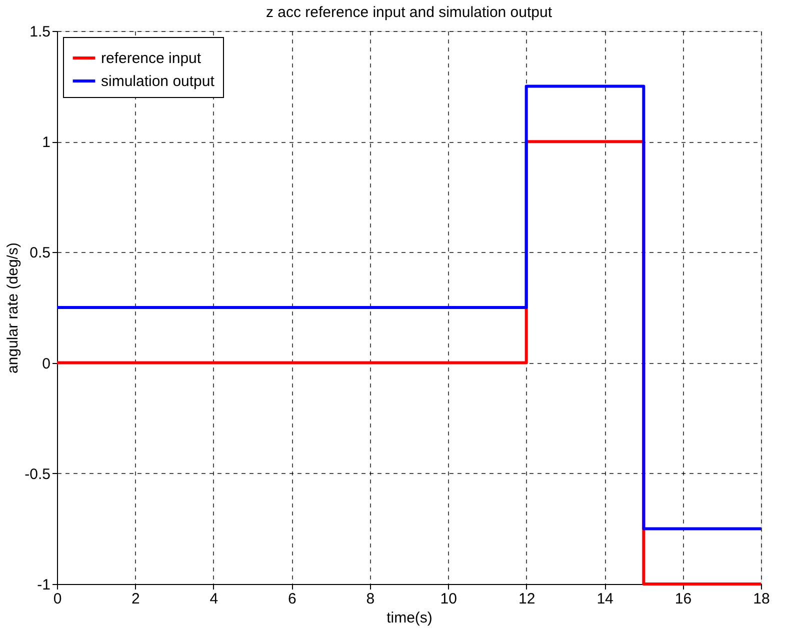  I want to click on y-tick-label: -0.5, so click(37, 474).